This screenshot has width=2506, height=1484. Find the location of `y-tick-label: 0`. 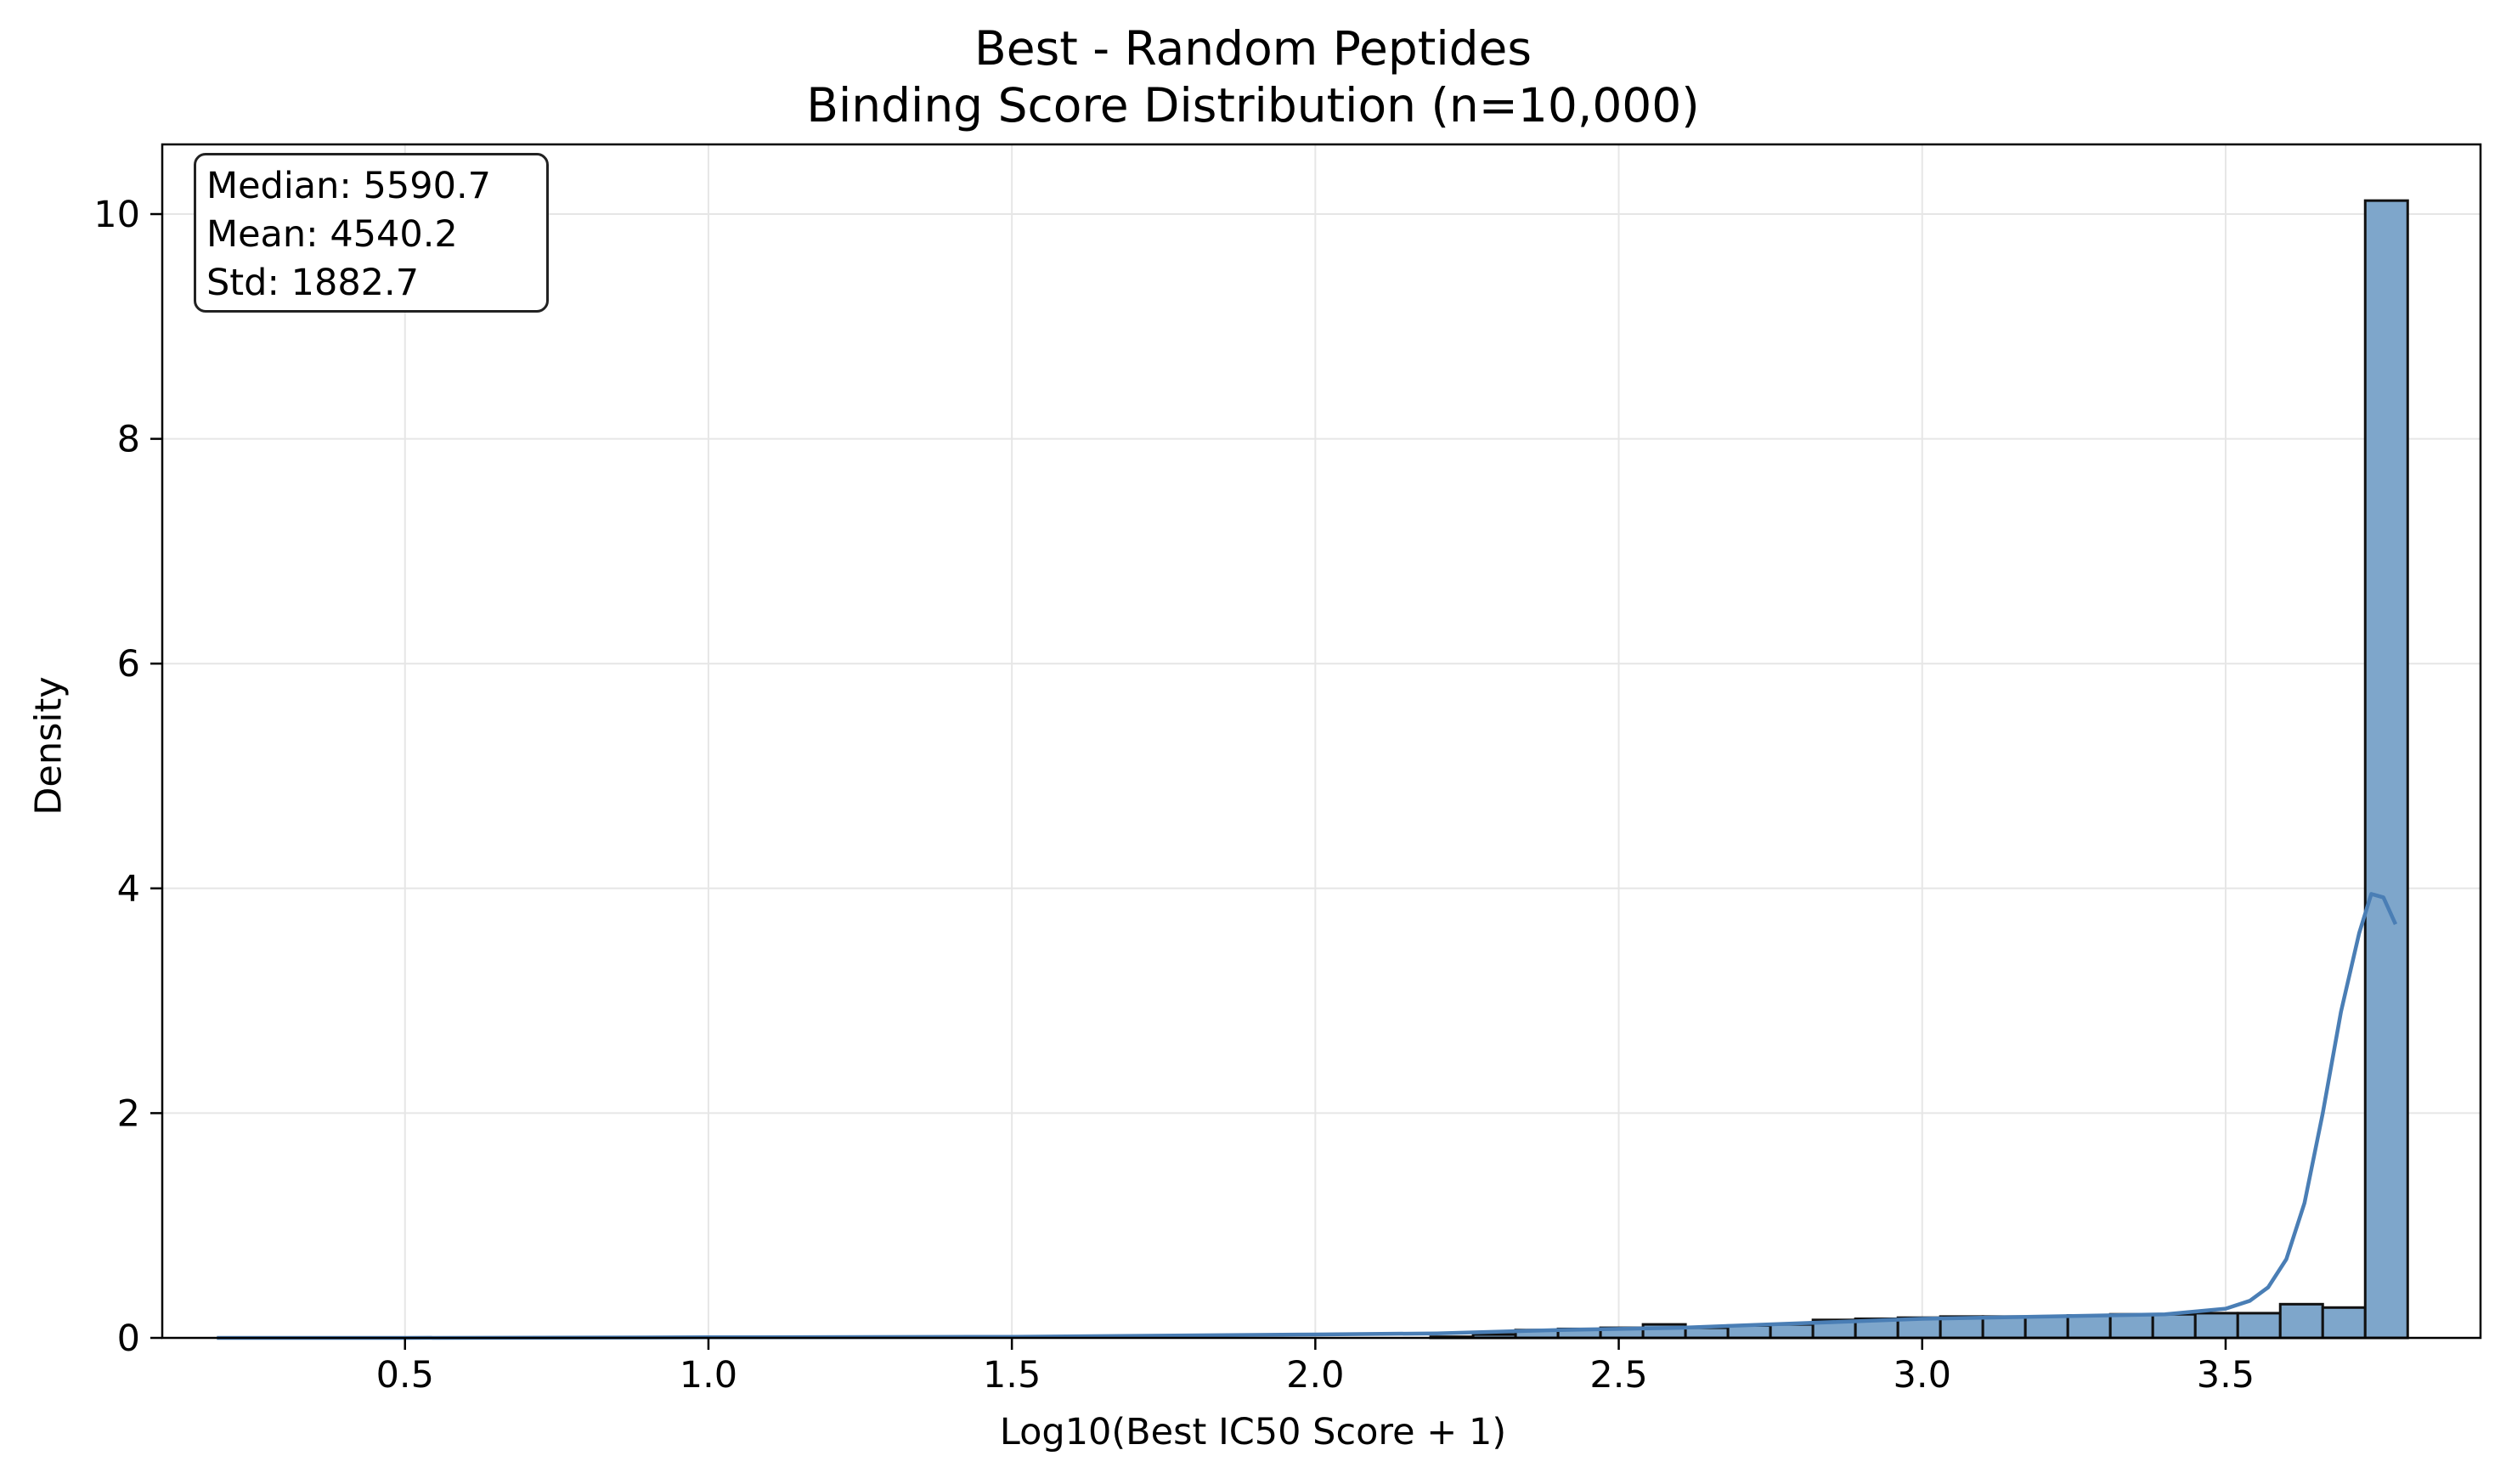

y-tick-label: 0 is located at coordinates (128, 1339).